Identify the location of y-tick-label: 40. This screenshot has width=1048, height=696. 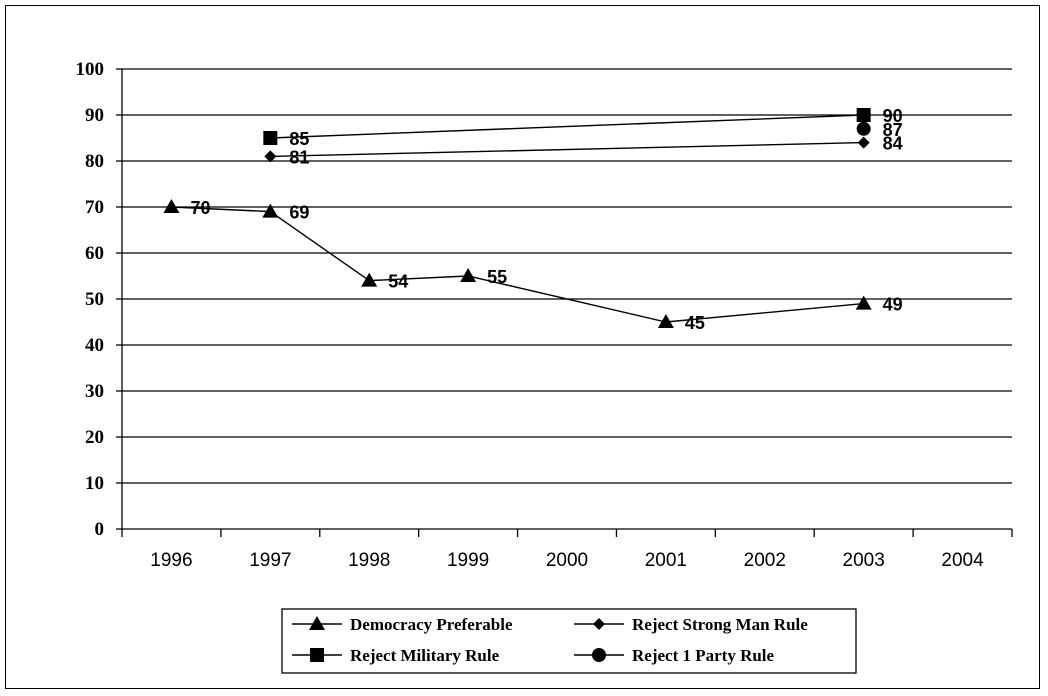
(94, 345).